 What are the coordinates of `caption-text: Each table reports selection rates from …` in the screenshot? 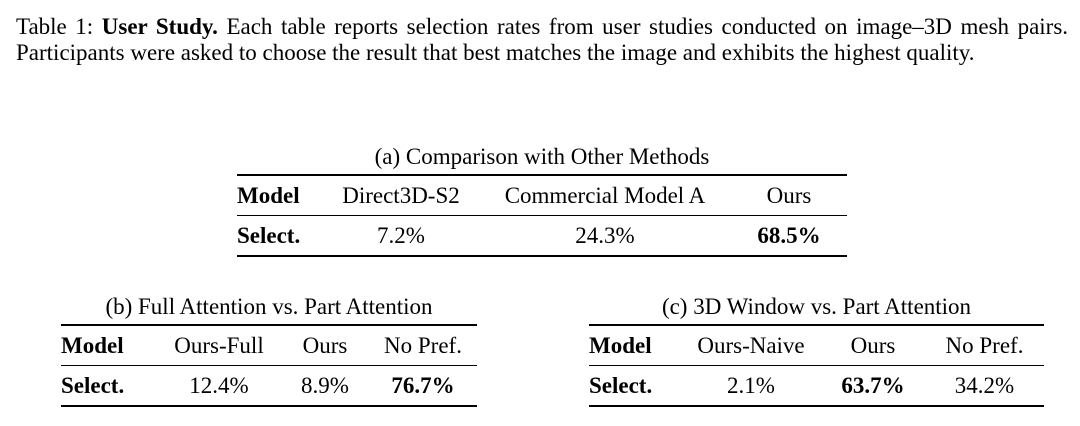 It's located at (542, 39).